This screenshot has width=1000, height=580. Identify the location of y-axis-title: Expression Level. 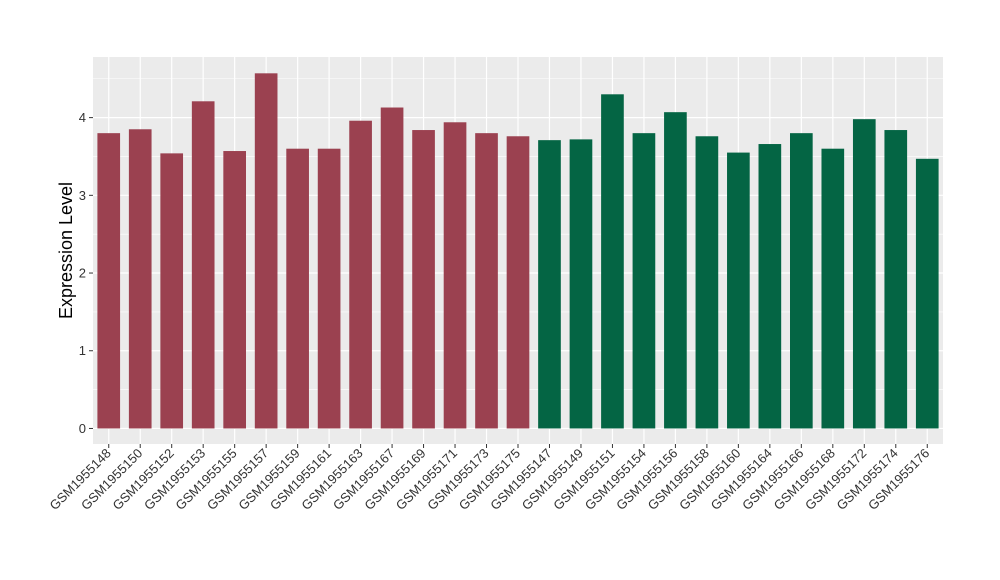
(66, 250).